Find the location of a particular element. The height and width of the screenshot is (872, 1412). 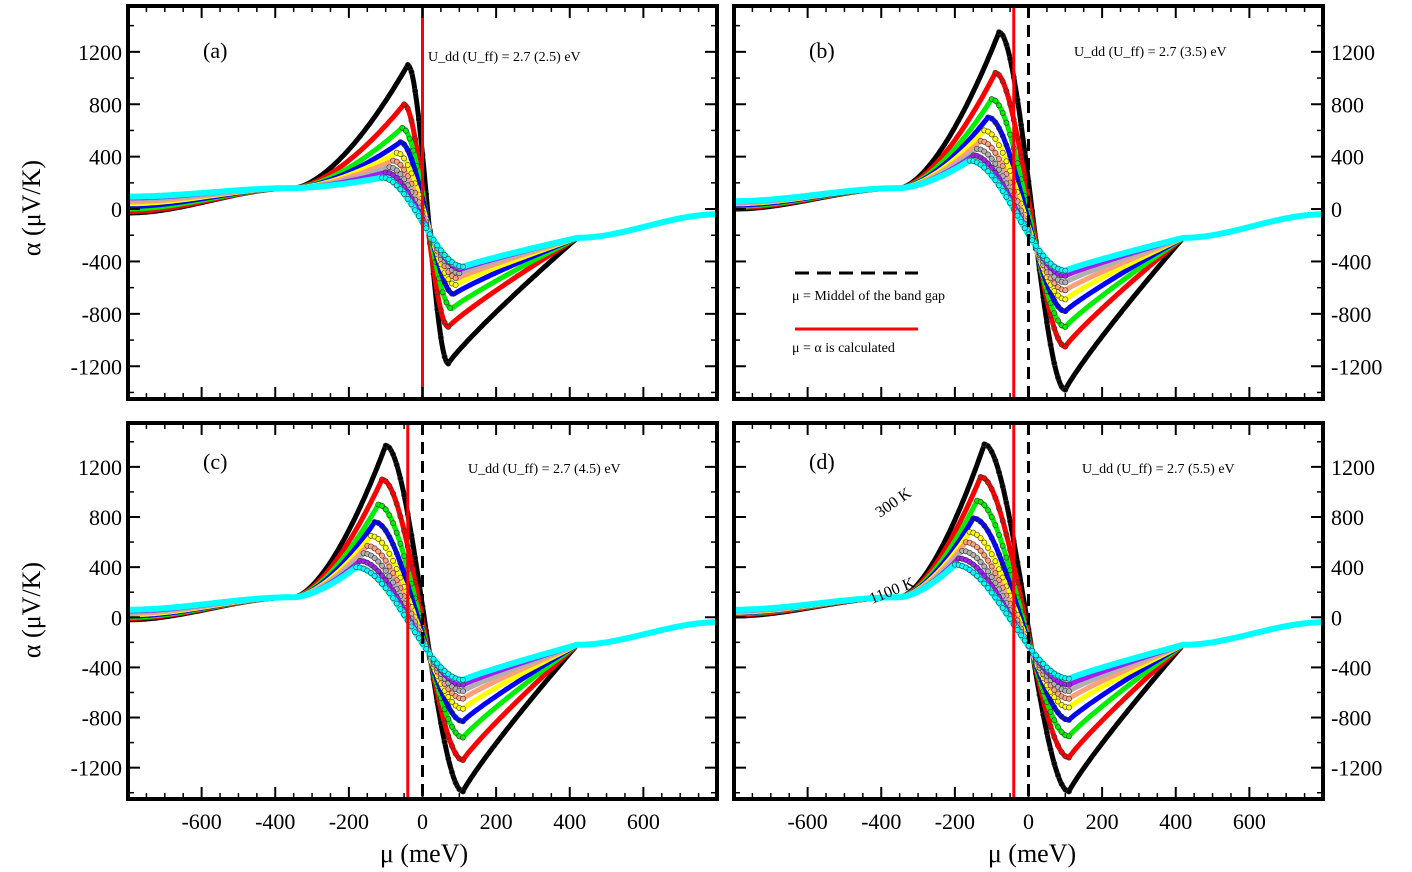

panel-annotation: U_dd (U_ff) = 2.7 (4.5) eV is located at coordinates (544, 469).